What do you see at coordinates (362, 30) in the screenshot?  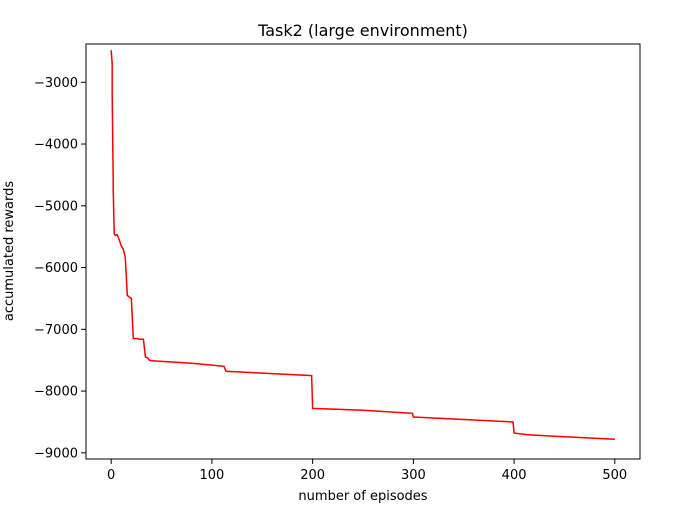 I see `chart-title: Task2 (large environment)` at bounding box center [362, 30].